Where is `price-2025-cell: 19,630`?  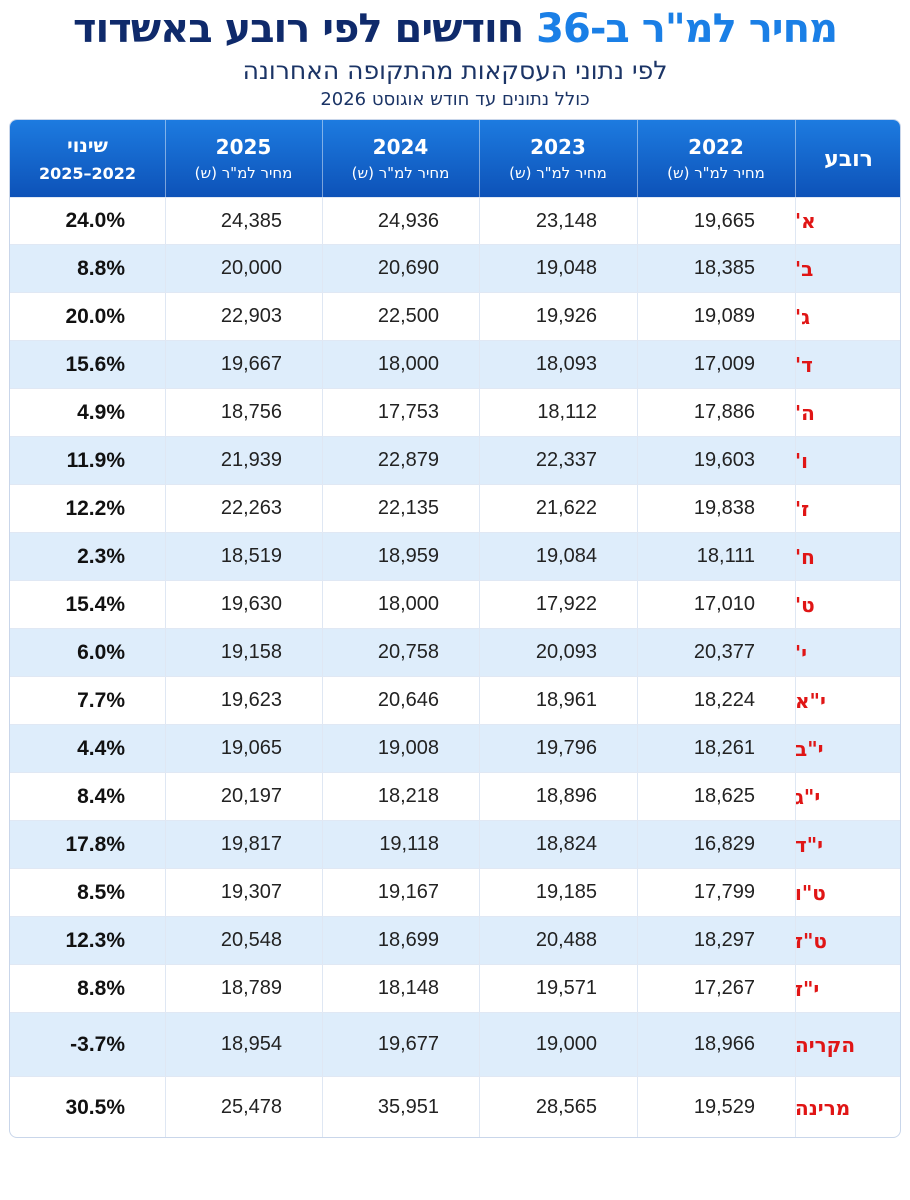 price-2025-cell: 19,630 is located at coordinates (251, 604).